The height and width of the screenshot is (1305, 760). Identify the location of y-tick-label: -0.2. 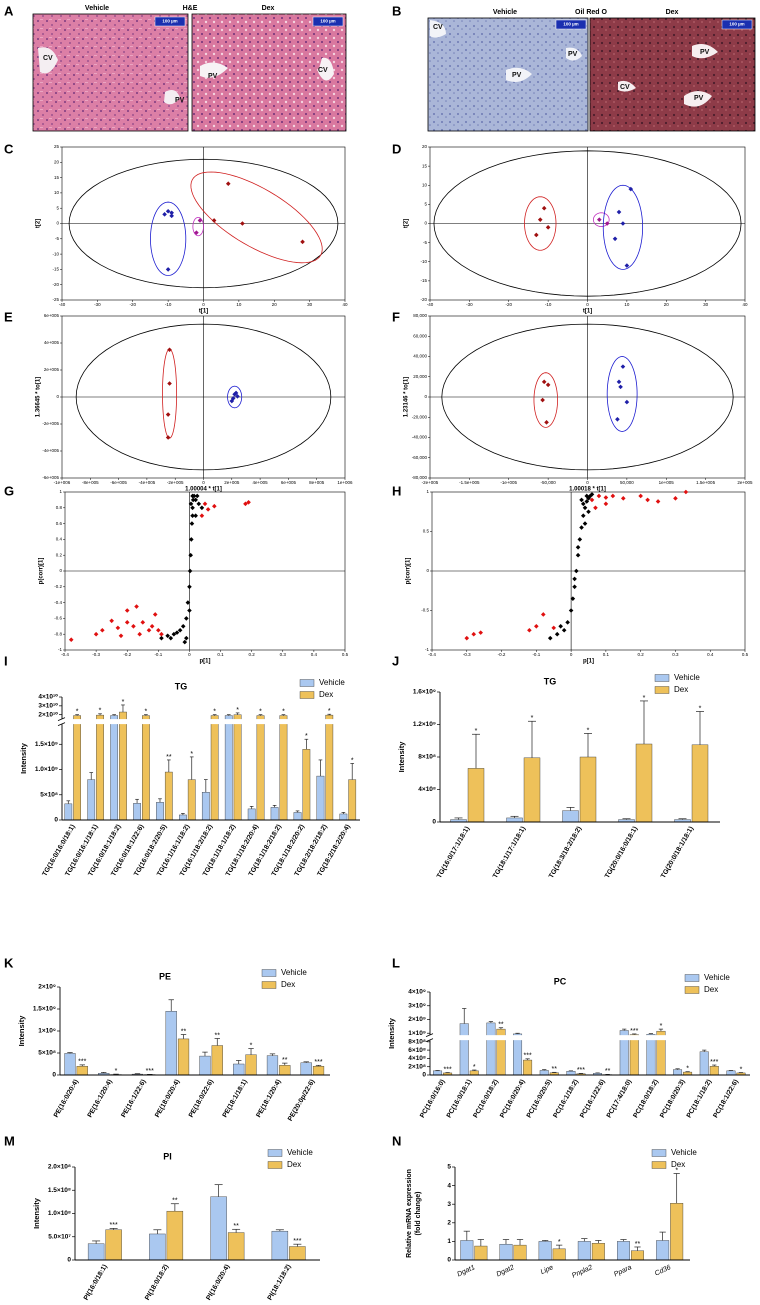
(58, 586).